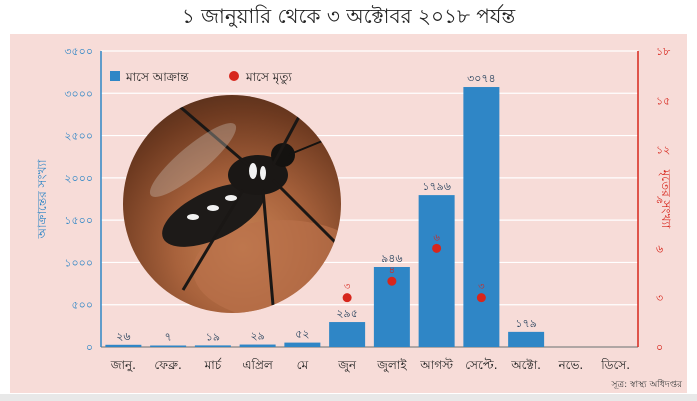  What do you see at coordinates (525, 365) in the screenshot?
I see `x-tick-label: অক্টো.` at bounding box center [525, 365].